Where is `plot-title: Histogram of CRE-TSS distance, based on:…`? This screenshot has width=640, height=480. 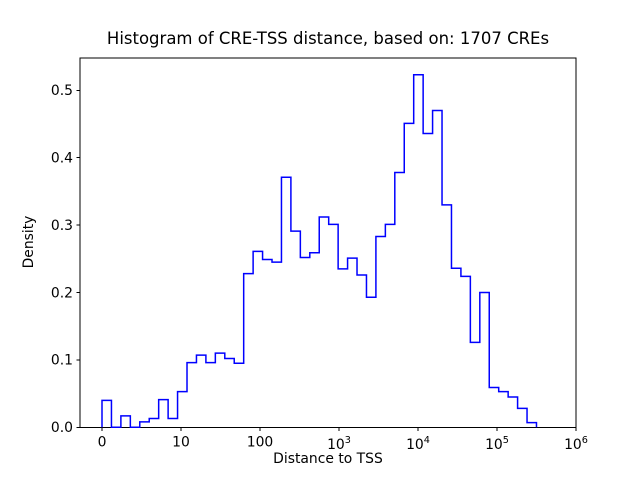
plot-title: Histogram of CRE-TSS distance, based on:… is located at coordinates (328, 38).